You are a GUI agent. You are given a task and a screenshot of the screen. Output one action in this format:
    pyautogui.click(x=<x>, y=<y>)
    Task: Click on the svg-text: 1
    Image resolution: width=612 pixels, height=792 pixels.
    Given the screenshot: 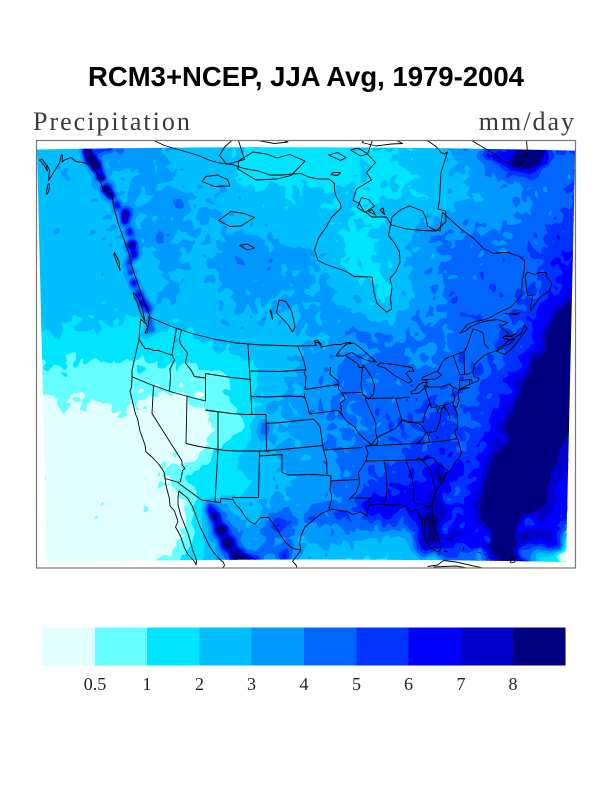 What is the action you would take?
    pyautogui.click(x=147, y=684)
    